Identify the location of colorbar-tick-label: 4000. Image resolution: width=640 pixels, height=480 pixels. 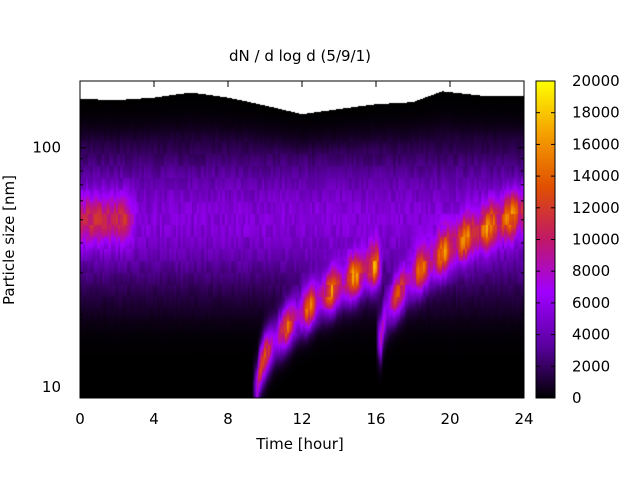
(591, 335).